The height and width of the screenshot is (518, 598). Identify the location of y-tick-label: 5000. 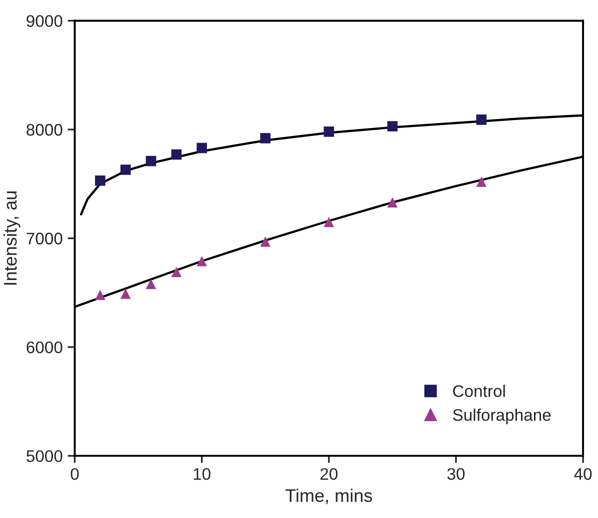
(44, 456).